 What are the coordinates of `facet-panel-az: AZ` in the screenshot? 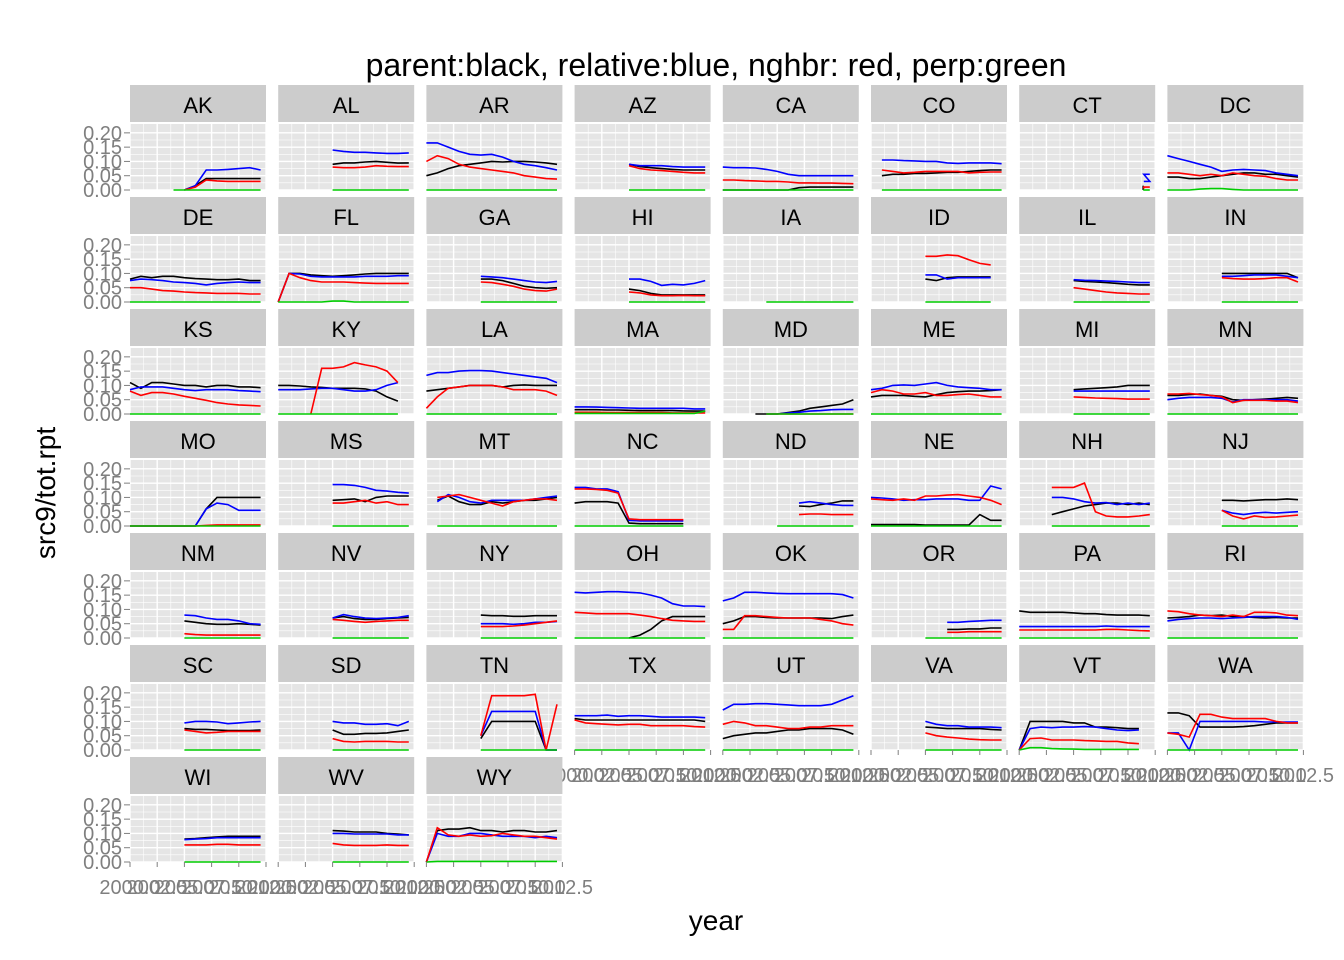 It's located at (642, 138).